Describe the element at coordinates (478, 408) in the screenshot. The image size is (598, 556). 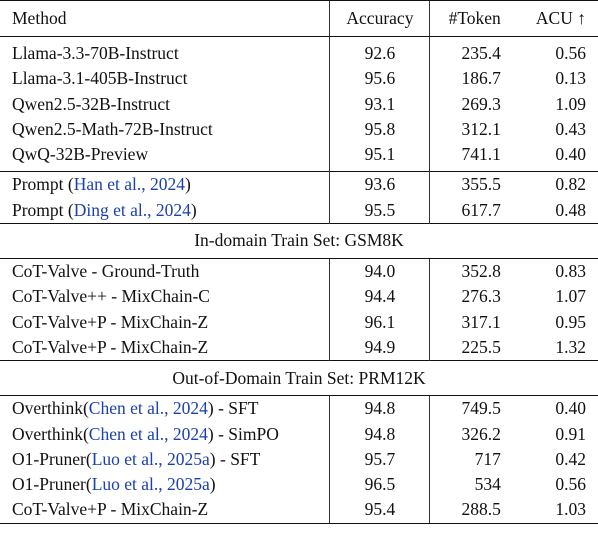
I see `tokens-cell: 749.5` at that location.